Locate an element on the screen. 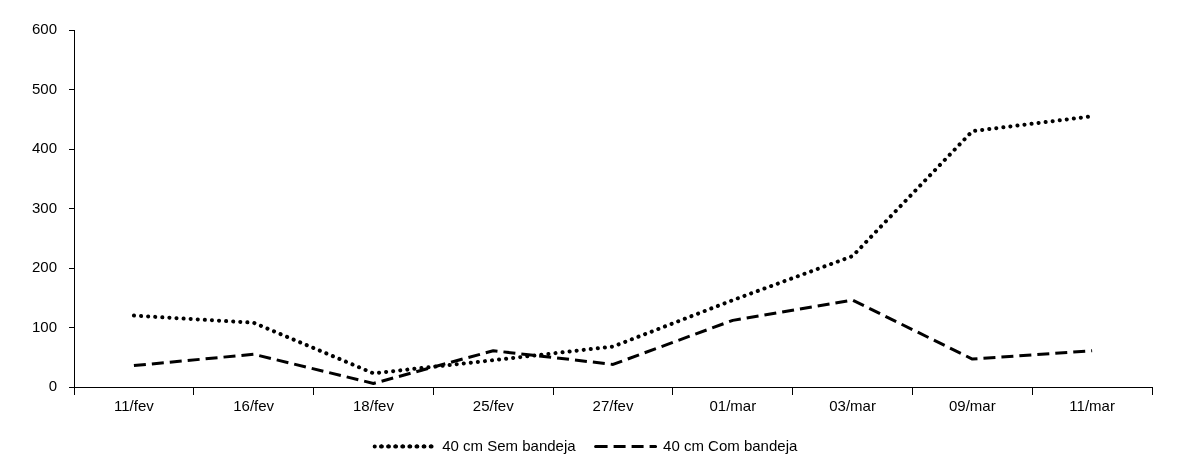 The image size is (1177, 474). y-tick-label: 600 is located at coordinates (45, 29).